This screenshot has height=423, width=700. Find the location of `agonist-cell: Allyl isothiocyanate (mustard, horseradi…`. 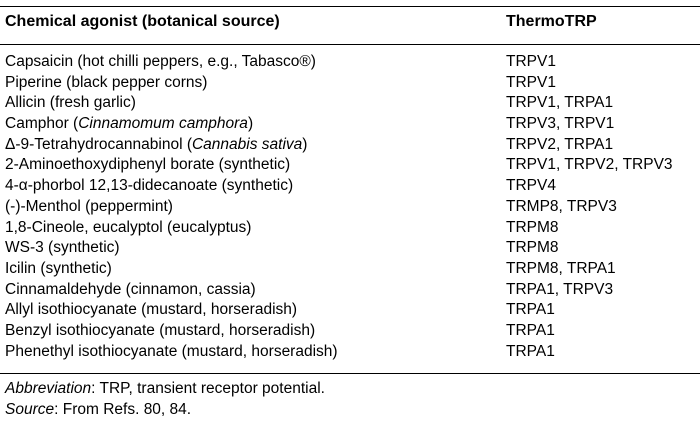

agonist-cell: Allyl isothiocyanate (mustard, horseradi… is located at coordinates (151, 310).